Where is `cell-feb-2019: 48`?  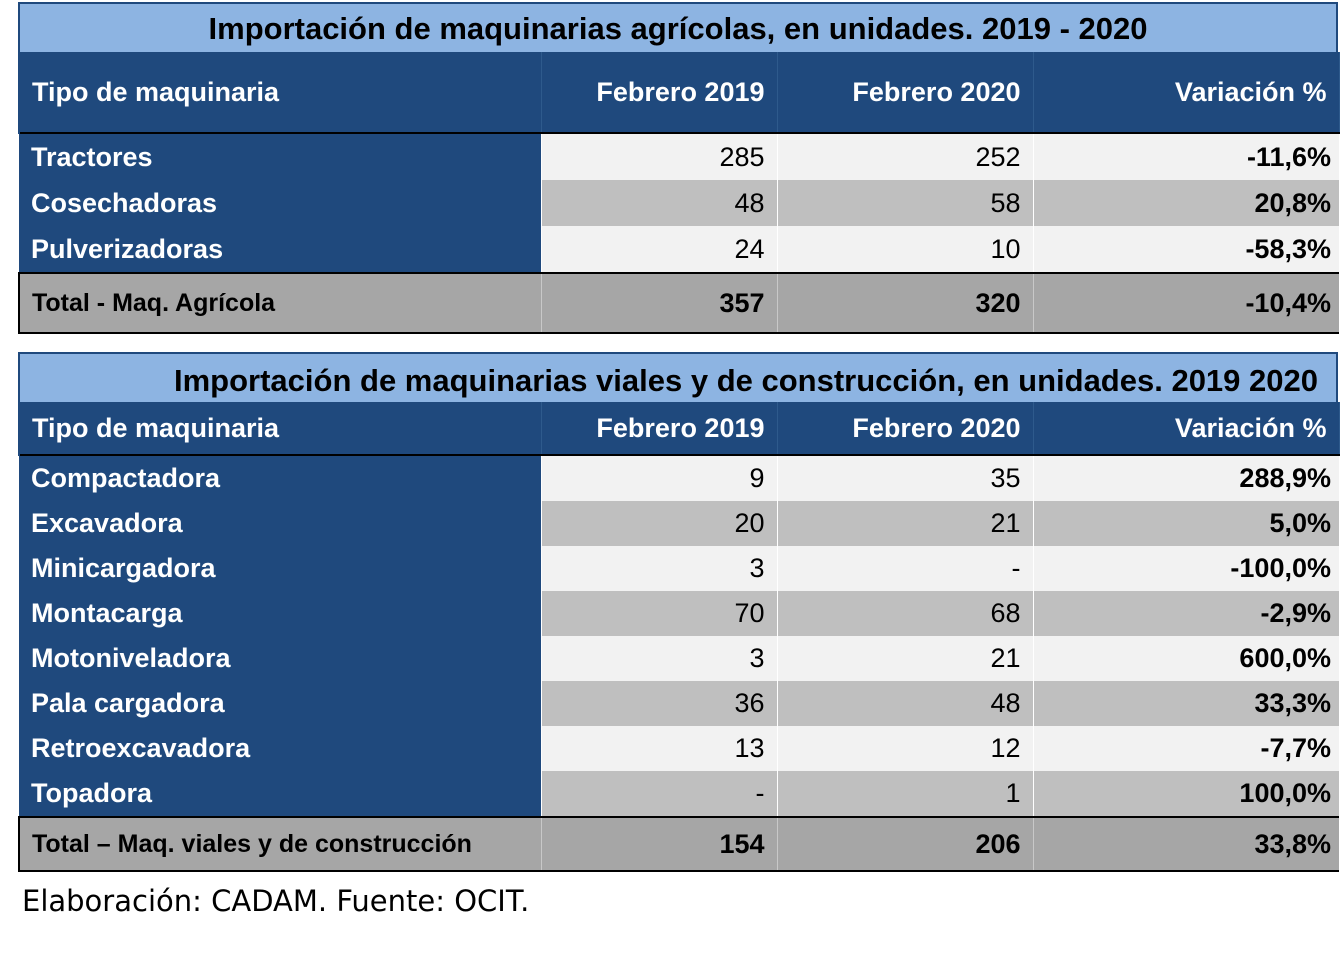
cell-feb-2019: 48 is located at coordinates (658, 203).